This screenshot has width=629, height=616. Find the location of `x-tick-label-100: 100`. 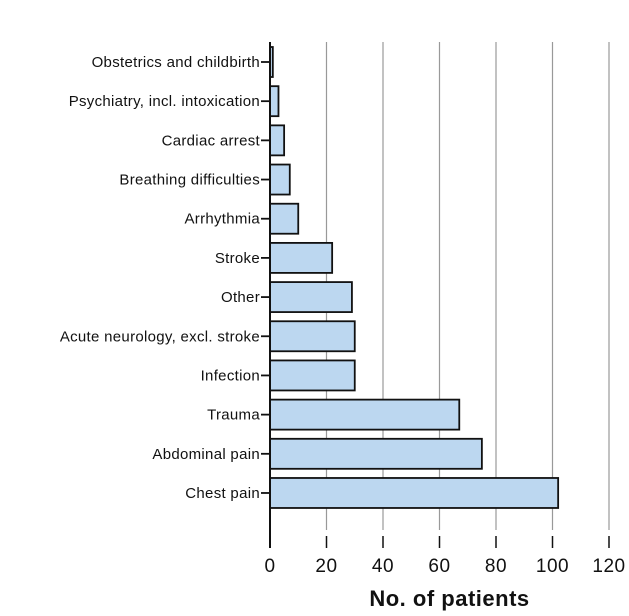

x-tick-label-100: 100 is located at coordinates (552, 566).